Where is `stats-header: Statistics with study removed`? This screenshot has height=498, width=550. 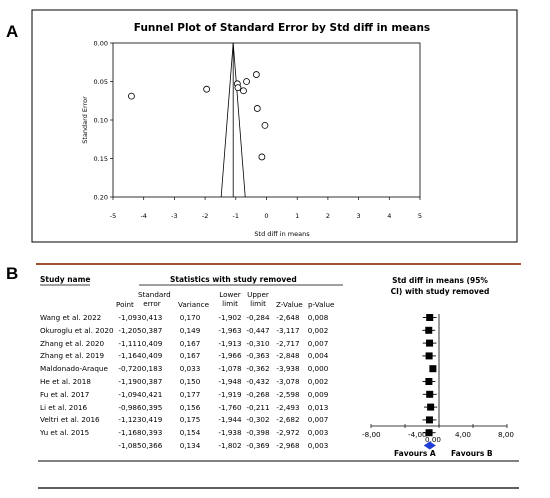 stats-header: Statistics with study removed is located at coordinates (233, 279).